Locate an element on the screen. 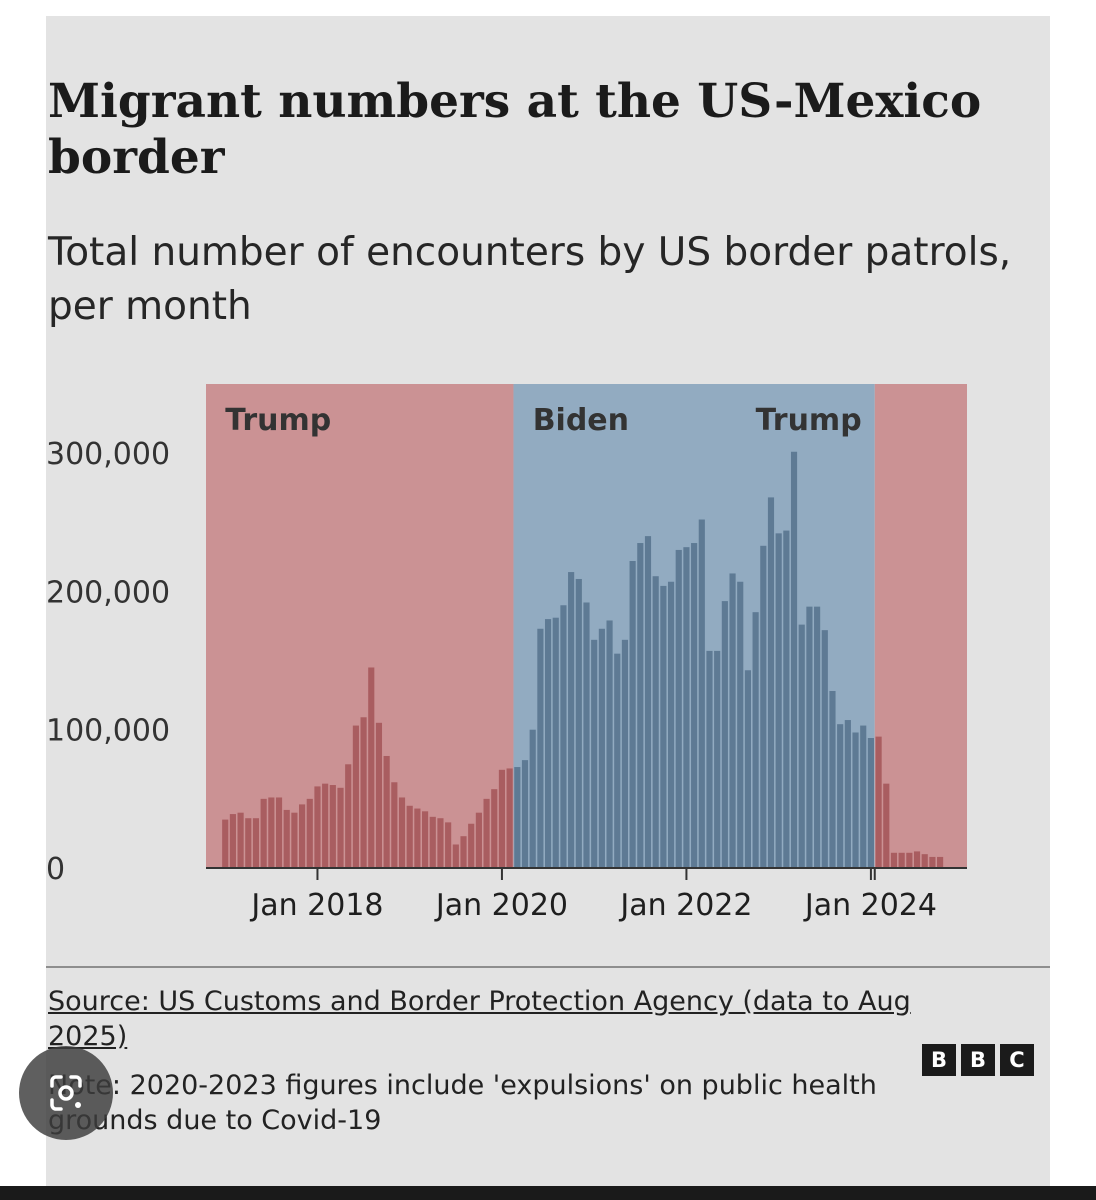 This screenshot has height=1200, width=1096. logo-letter-b1: B is located at coordinates (939, 1060).